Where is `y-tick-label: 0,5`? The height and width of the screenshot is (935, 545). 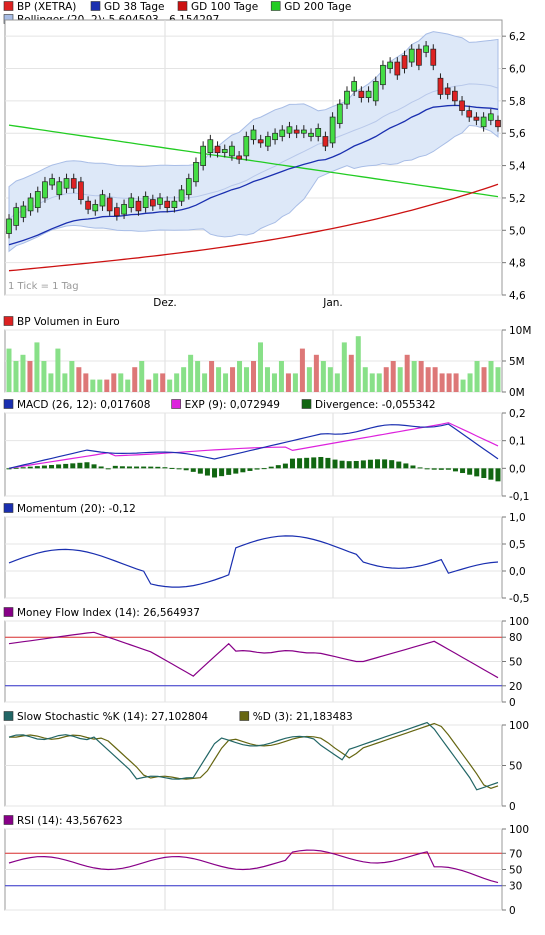
y-tick-label: 0,5 is located at coordinates (517, 545).